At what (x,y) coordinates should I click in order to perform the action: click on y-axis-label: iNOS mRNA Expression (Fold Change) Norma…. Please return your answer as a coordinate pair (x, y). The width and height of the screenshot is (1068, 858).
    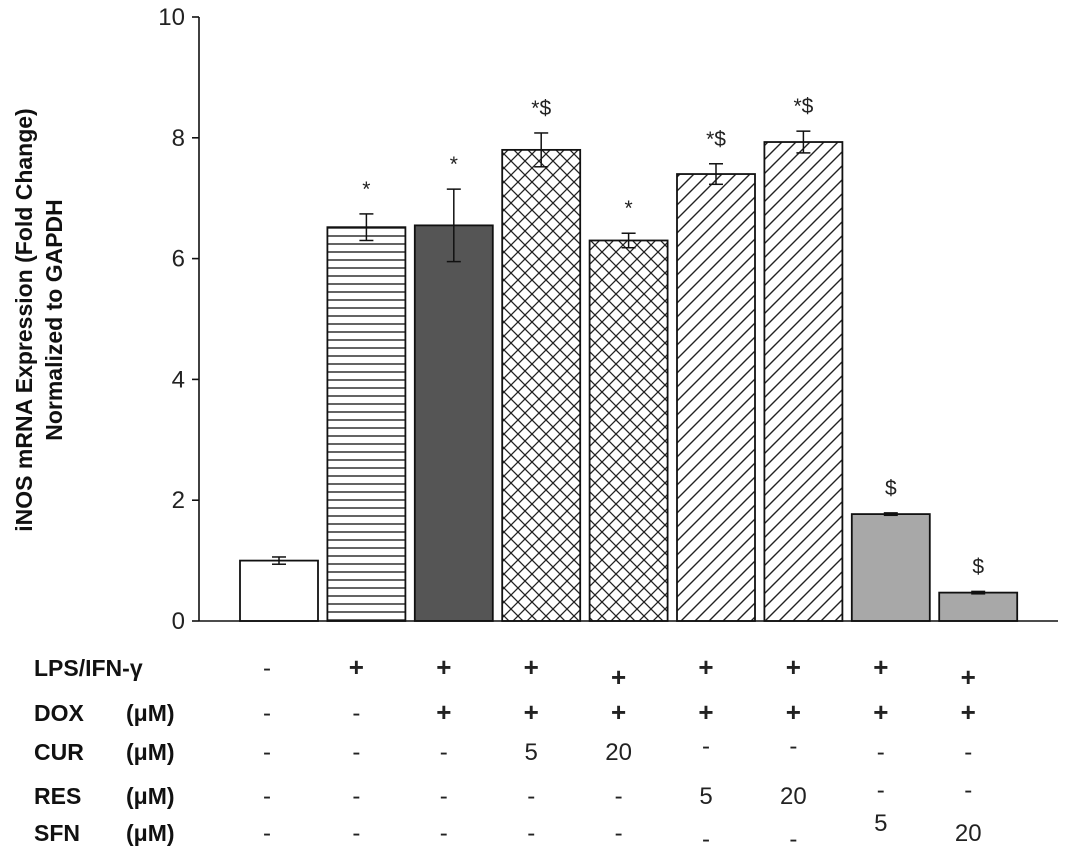
    Looking at the image, I should click on (39, 319).